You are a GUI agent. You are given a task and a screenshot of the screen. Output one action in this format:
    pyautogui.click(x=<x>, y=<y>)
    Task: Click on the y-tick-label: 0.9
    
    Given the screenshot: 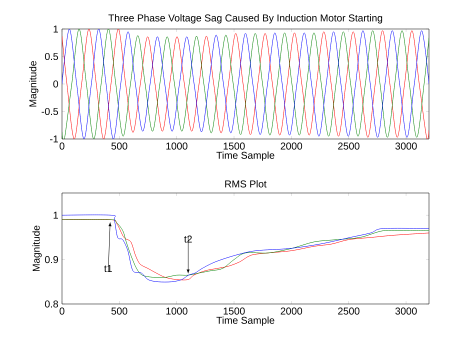 What is the action you would take?
    pyautogui.click(x=51, y=260)
    